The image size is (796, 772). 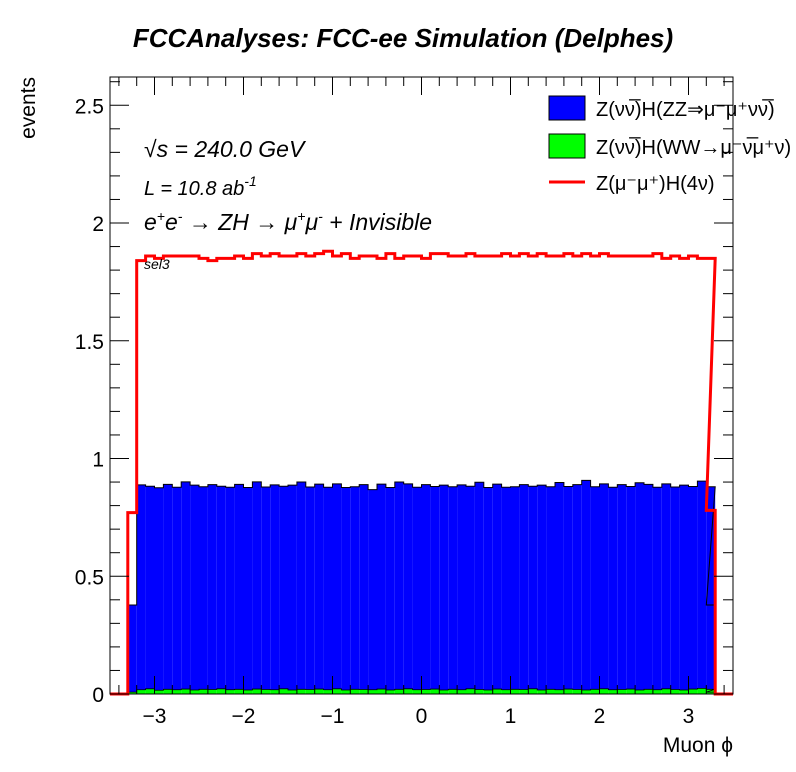 What do you see at coordinates (171, 222) in the screenshot?
I see `process-e2: e` at bounding box center [171, 222].